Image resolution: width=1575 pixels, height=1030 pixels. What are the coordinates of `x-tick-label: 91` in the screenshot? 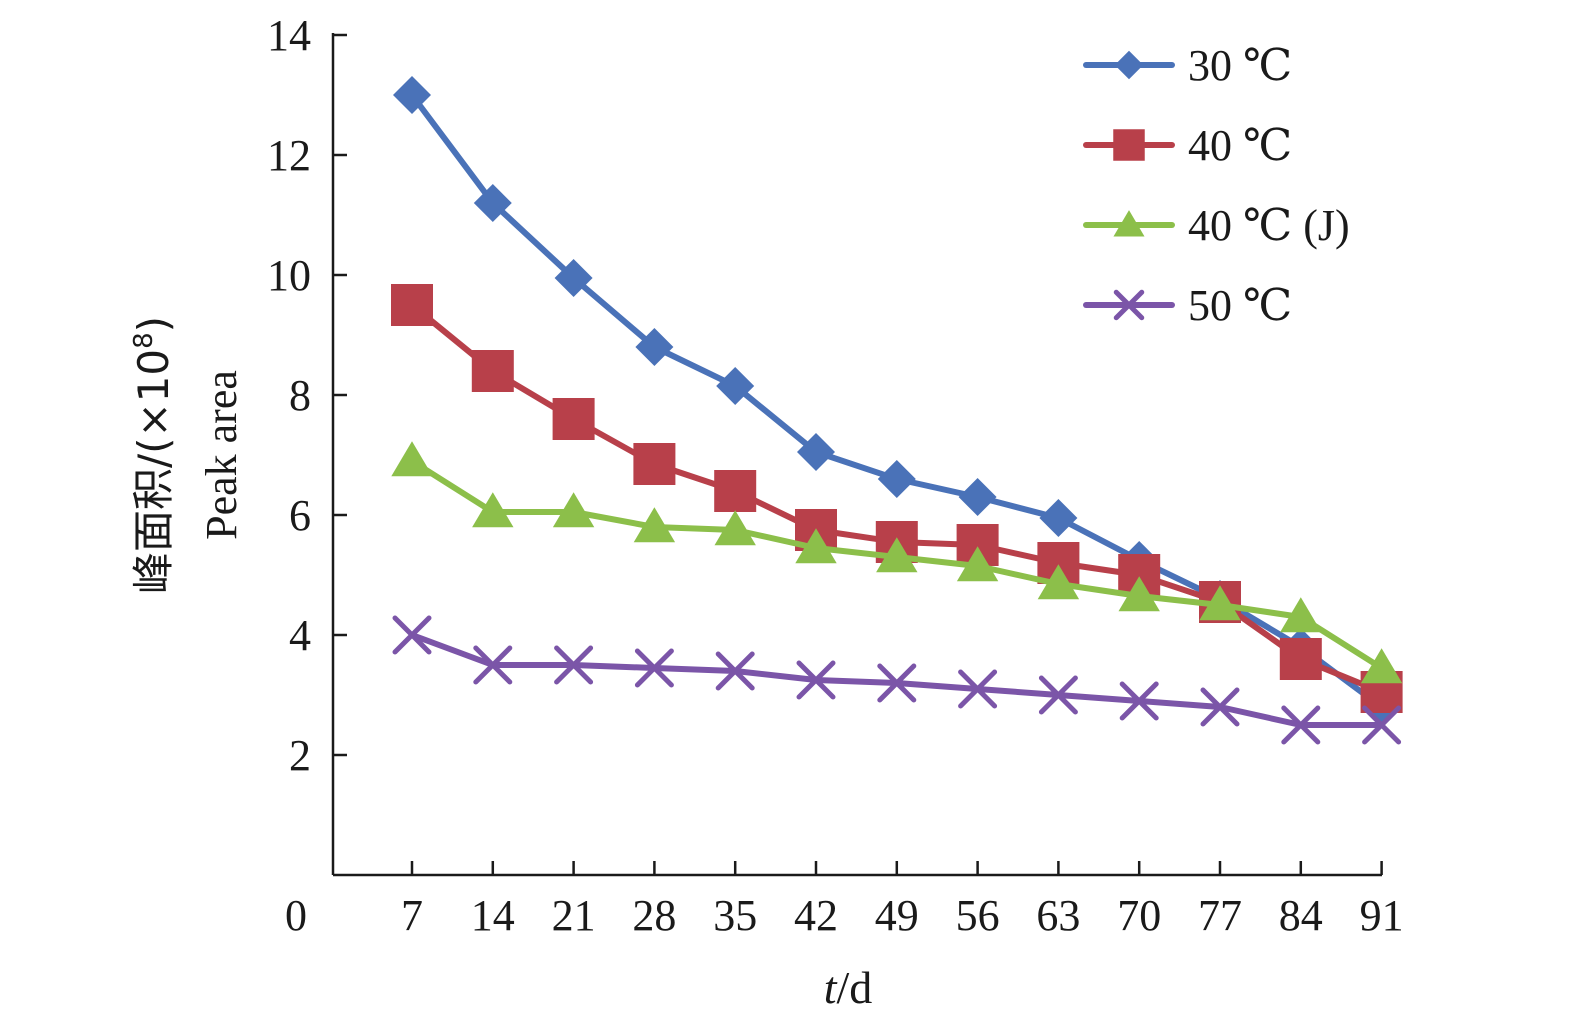 It's located at (1382, 915).